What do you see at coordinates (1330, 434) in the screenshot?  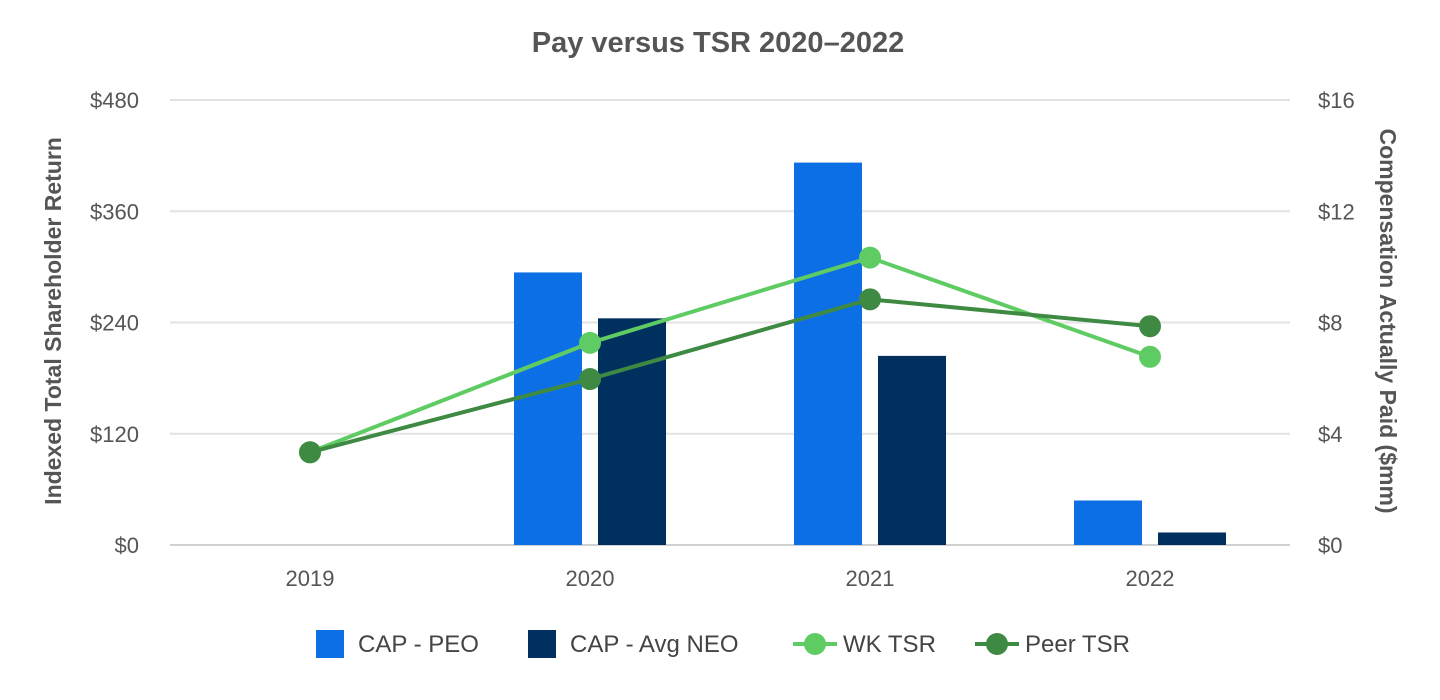 I see `right-tick-label: $4` at bounding box center [1330, 434].